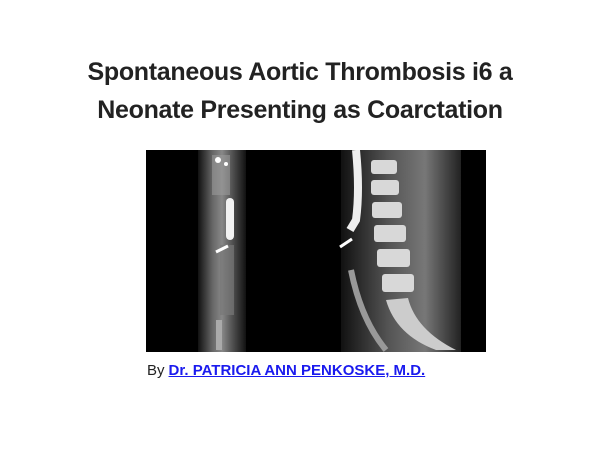  What do you see at coordinates (156, 370) in the screenshot?
I see `byline-prefix: By` at bounding box center [156, 370].